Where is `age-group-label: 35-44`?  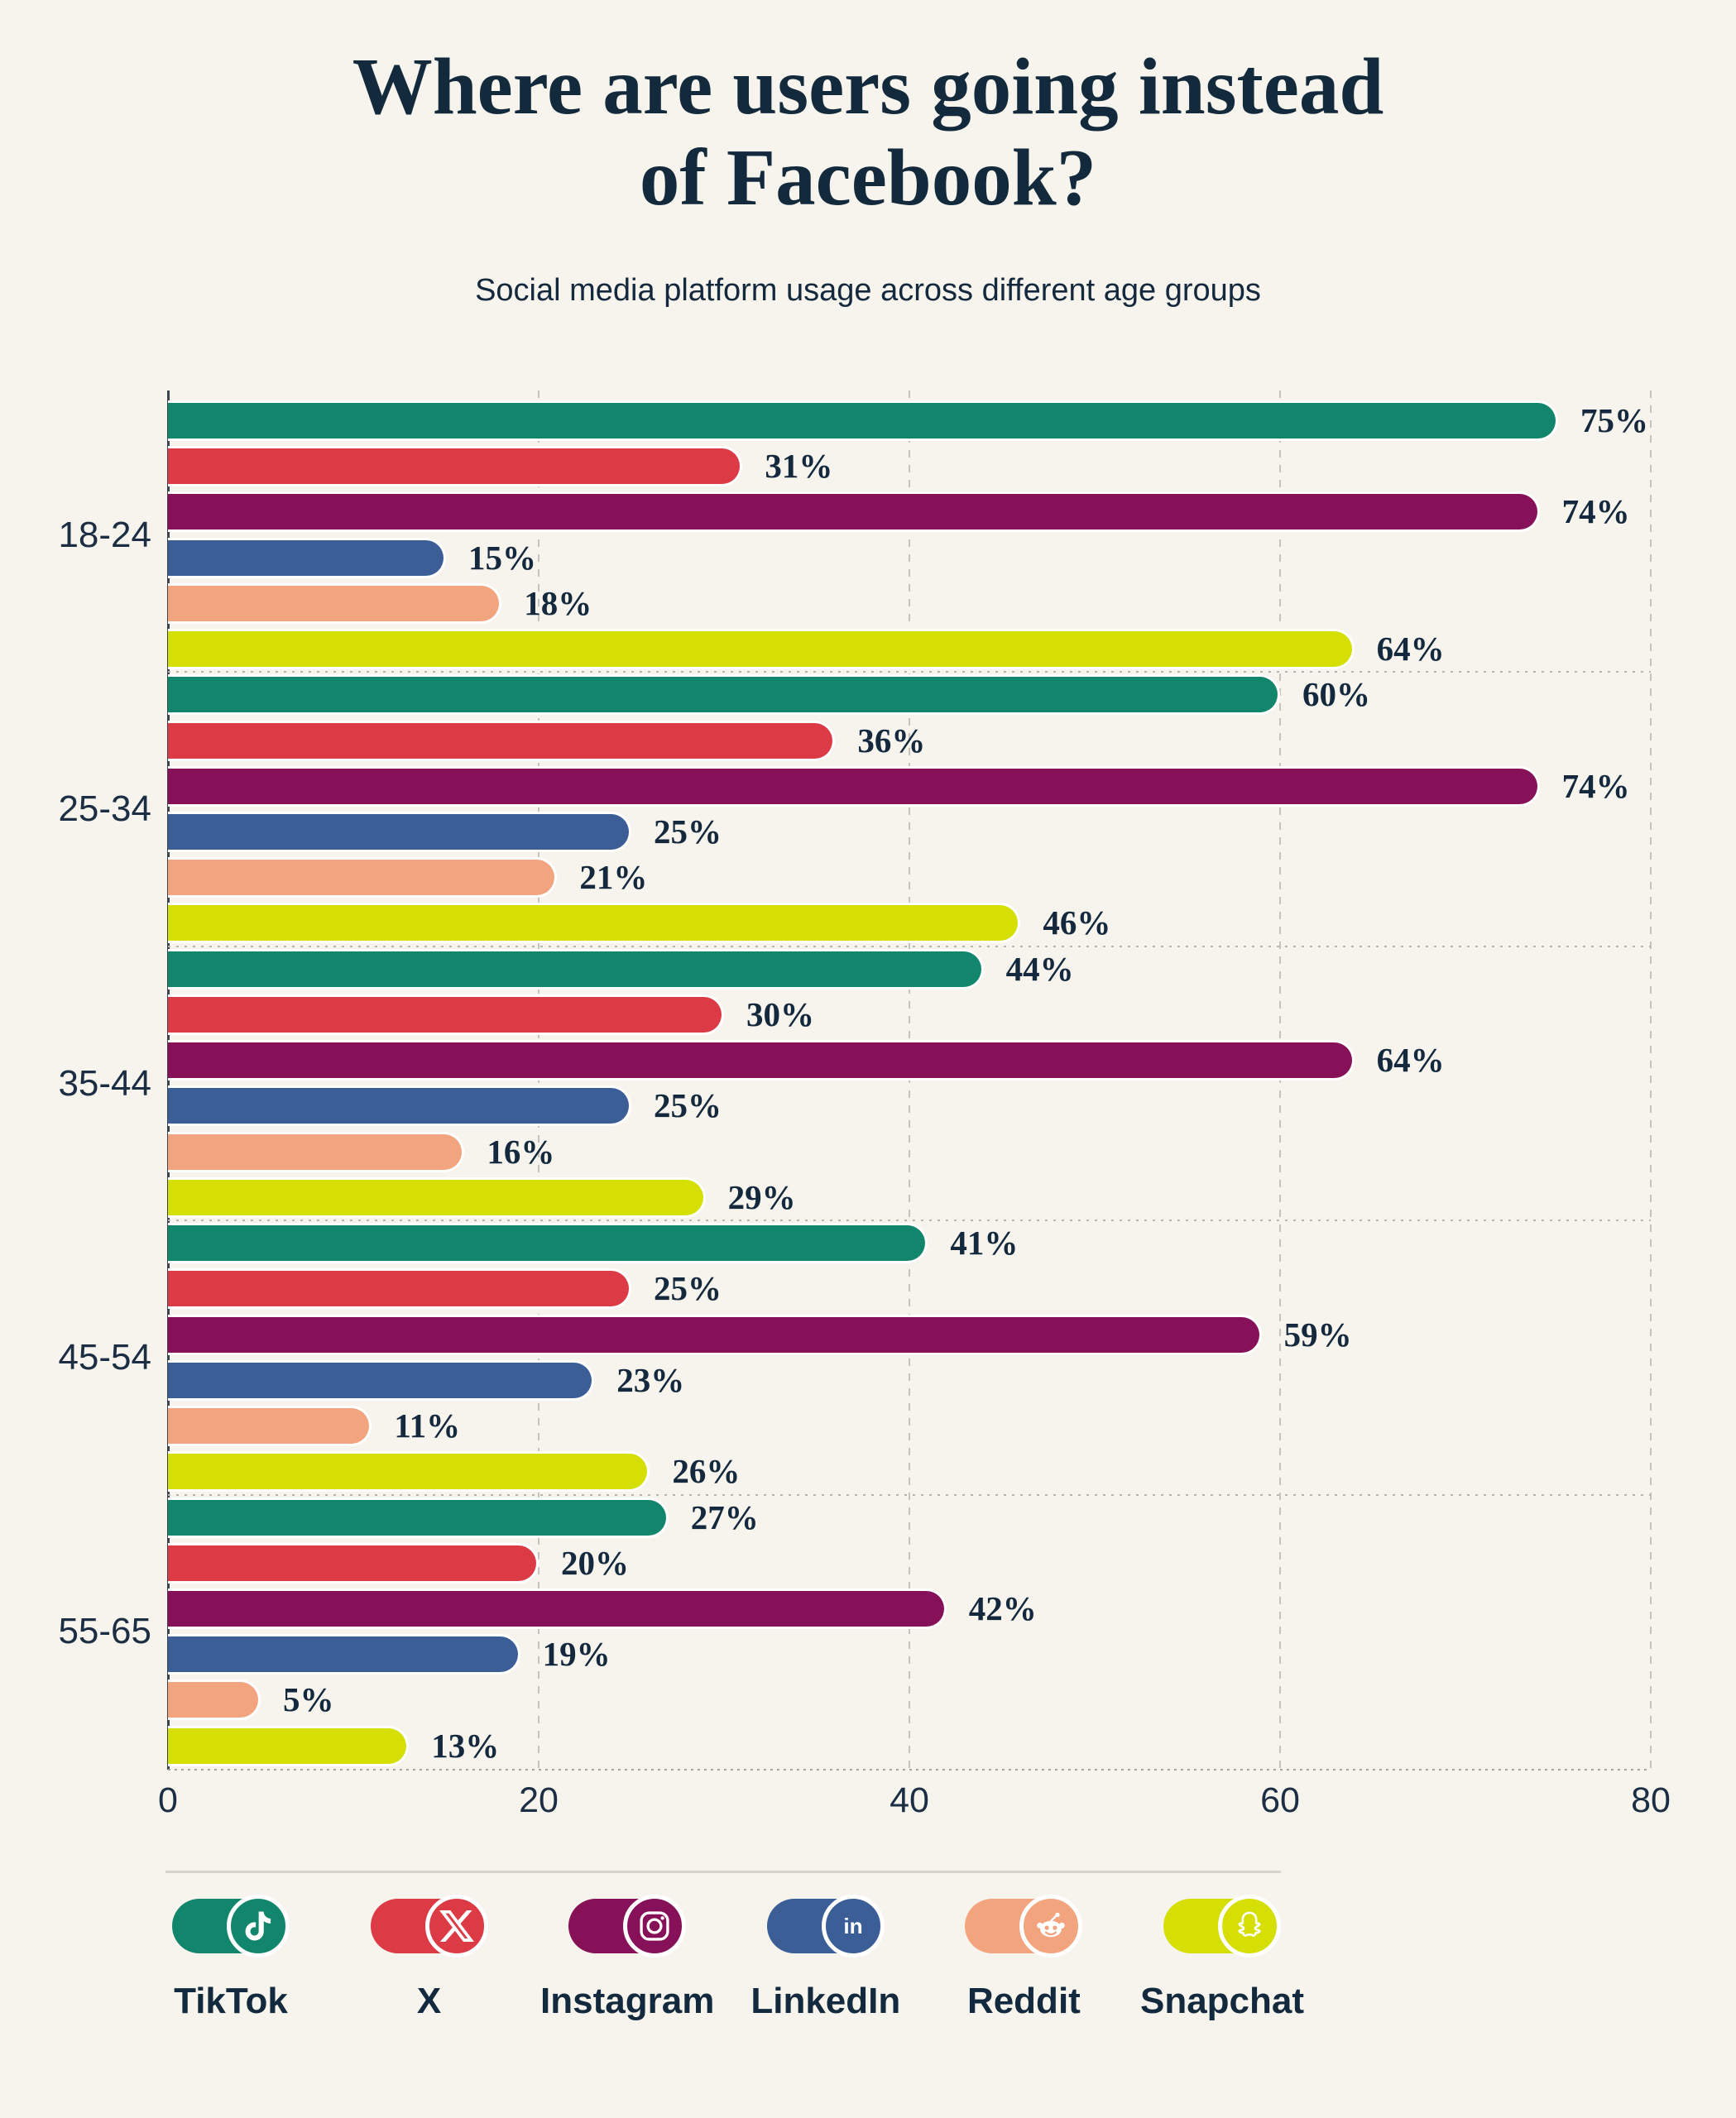
age-group-label: 35-44 is located at coordinates (104, 1083).